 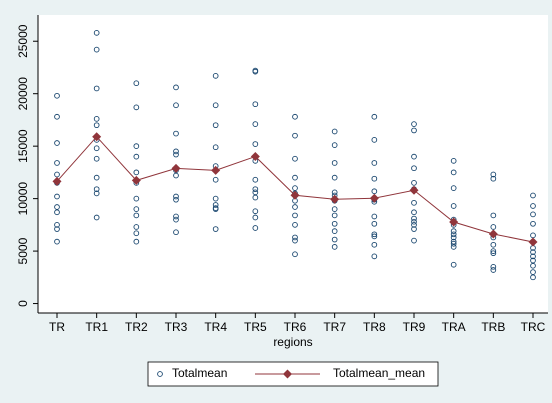 I want to click on legend-symbol, so click(x=160, y=374).